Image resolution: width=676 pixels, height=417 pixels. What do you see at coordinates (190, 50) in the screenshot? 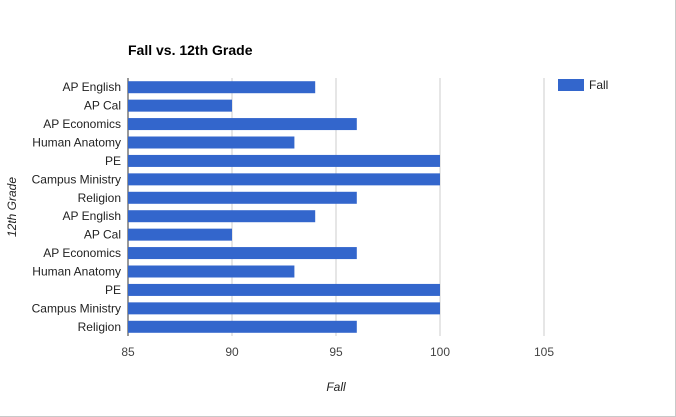
I see `chart-title: Fall vs. 12th Grade` at bounding box center [190, 50].